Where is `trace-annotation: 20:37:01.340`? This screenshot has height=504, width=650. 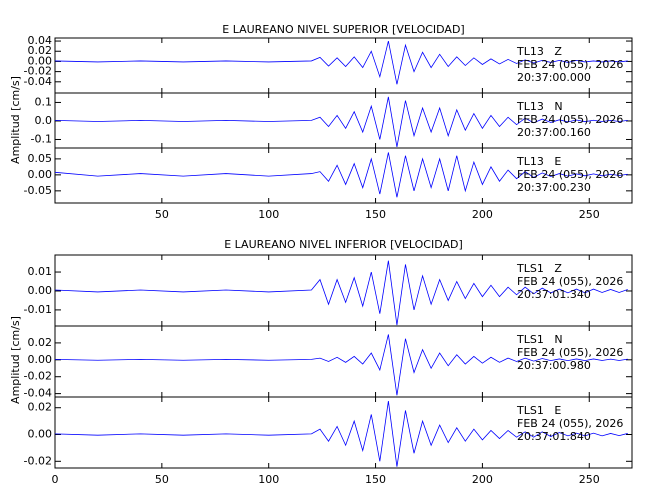
trace-annotation: 20:37:01.340 is located at coordinates (554, 294).